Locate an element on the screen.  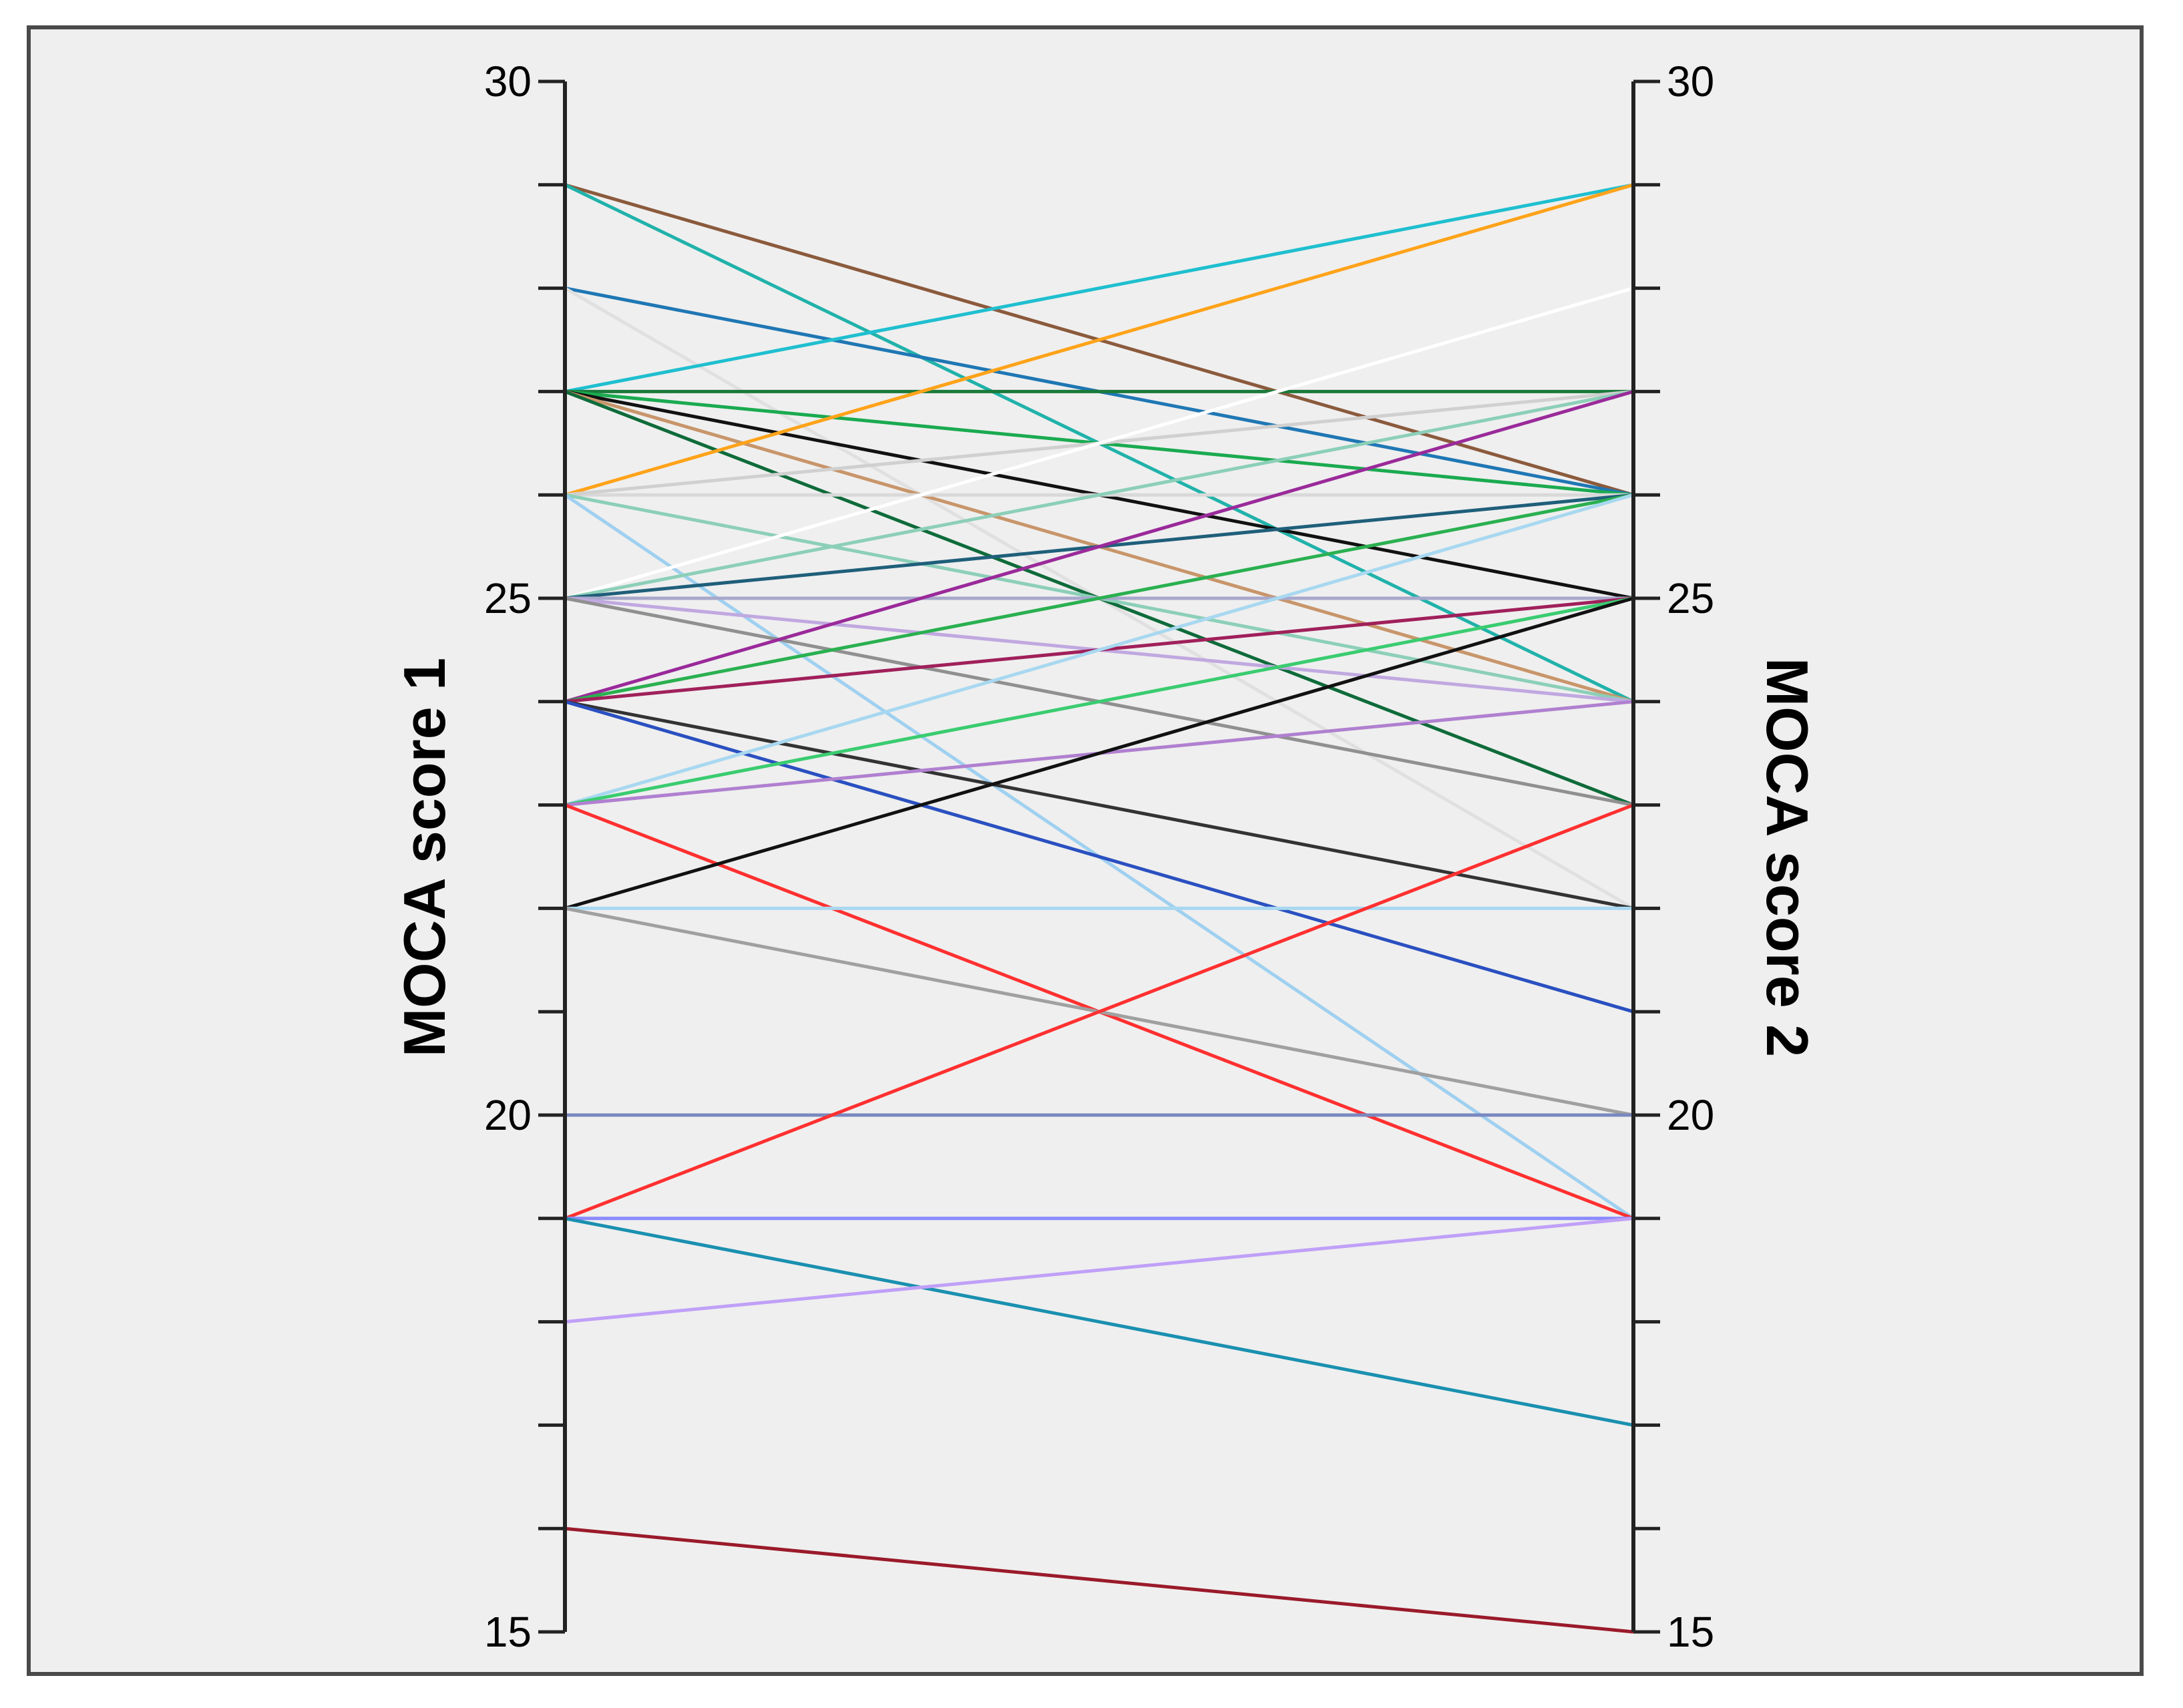
right-axis-tick-label: 15 is located at coordinates (1690, 1632).